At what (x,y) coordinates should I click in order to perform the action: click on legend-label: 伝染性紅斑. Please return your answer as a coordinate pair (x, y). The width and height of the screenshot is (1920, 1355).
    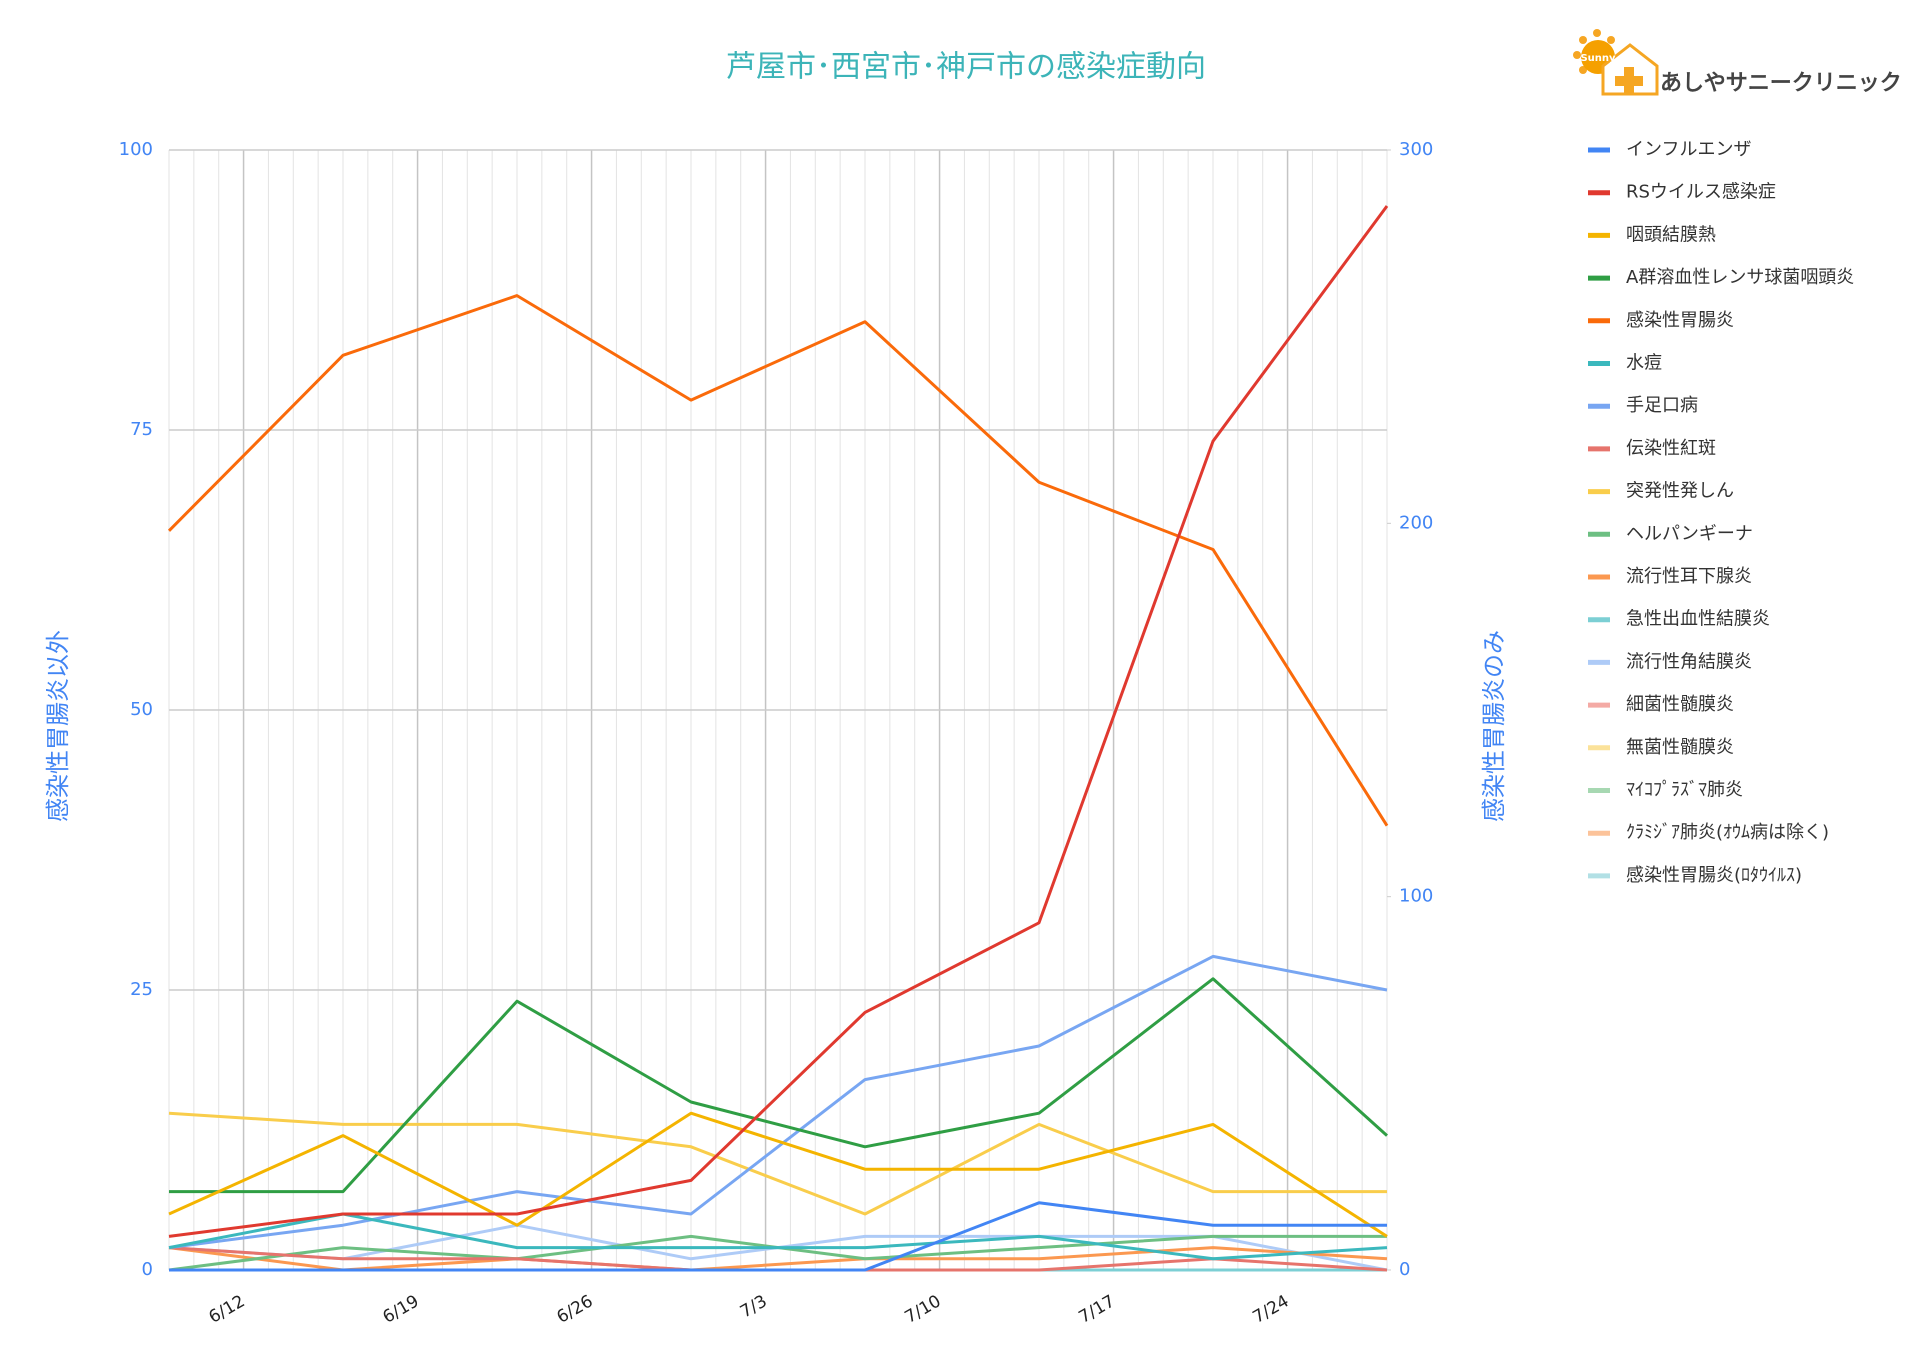
    Looking at the image, I should click on (1671, 448).